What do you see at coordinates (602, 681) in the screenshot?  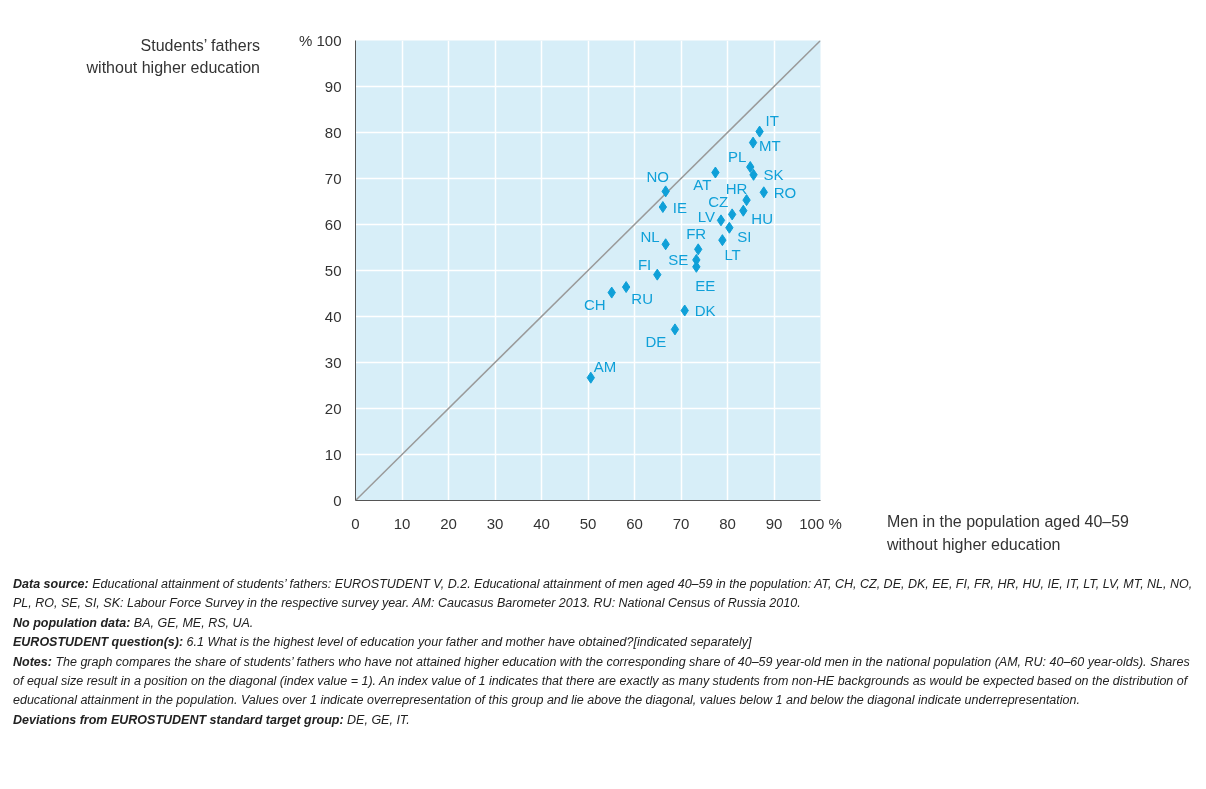 I see `text: Notes: The graph compares the share of students’ fathers who have not attained higher education with the corresponding share of 40–59 year-old men in the national population (AM, RU: 40–60 year-olds). Shares of equal size result in a position on the diagonal (index value = 1). An index value of 1 indicates that there are exactly as many students from non-HE backgrounds as would be expected based on the distribution of educational attainment in the population. Values over 1 indicate overrepresentation of this group and lie above the diagonal, values below 1 and below the diagonal indicate underrepresentation.` at bounding box center [602, 681].